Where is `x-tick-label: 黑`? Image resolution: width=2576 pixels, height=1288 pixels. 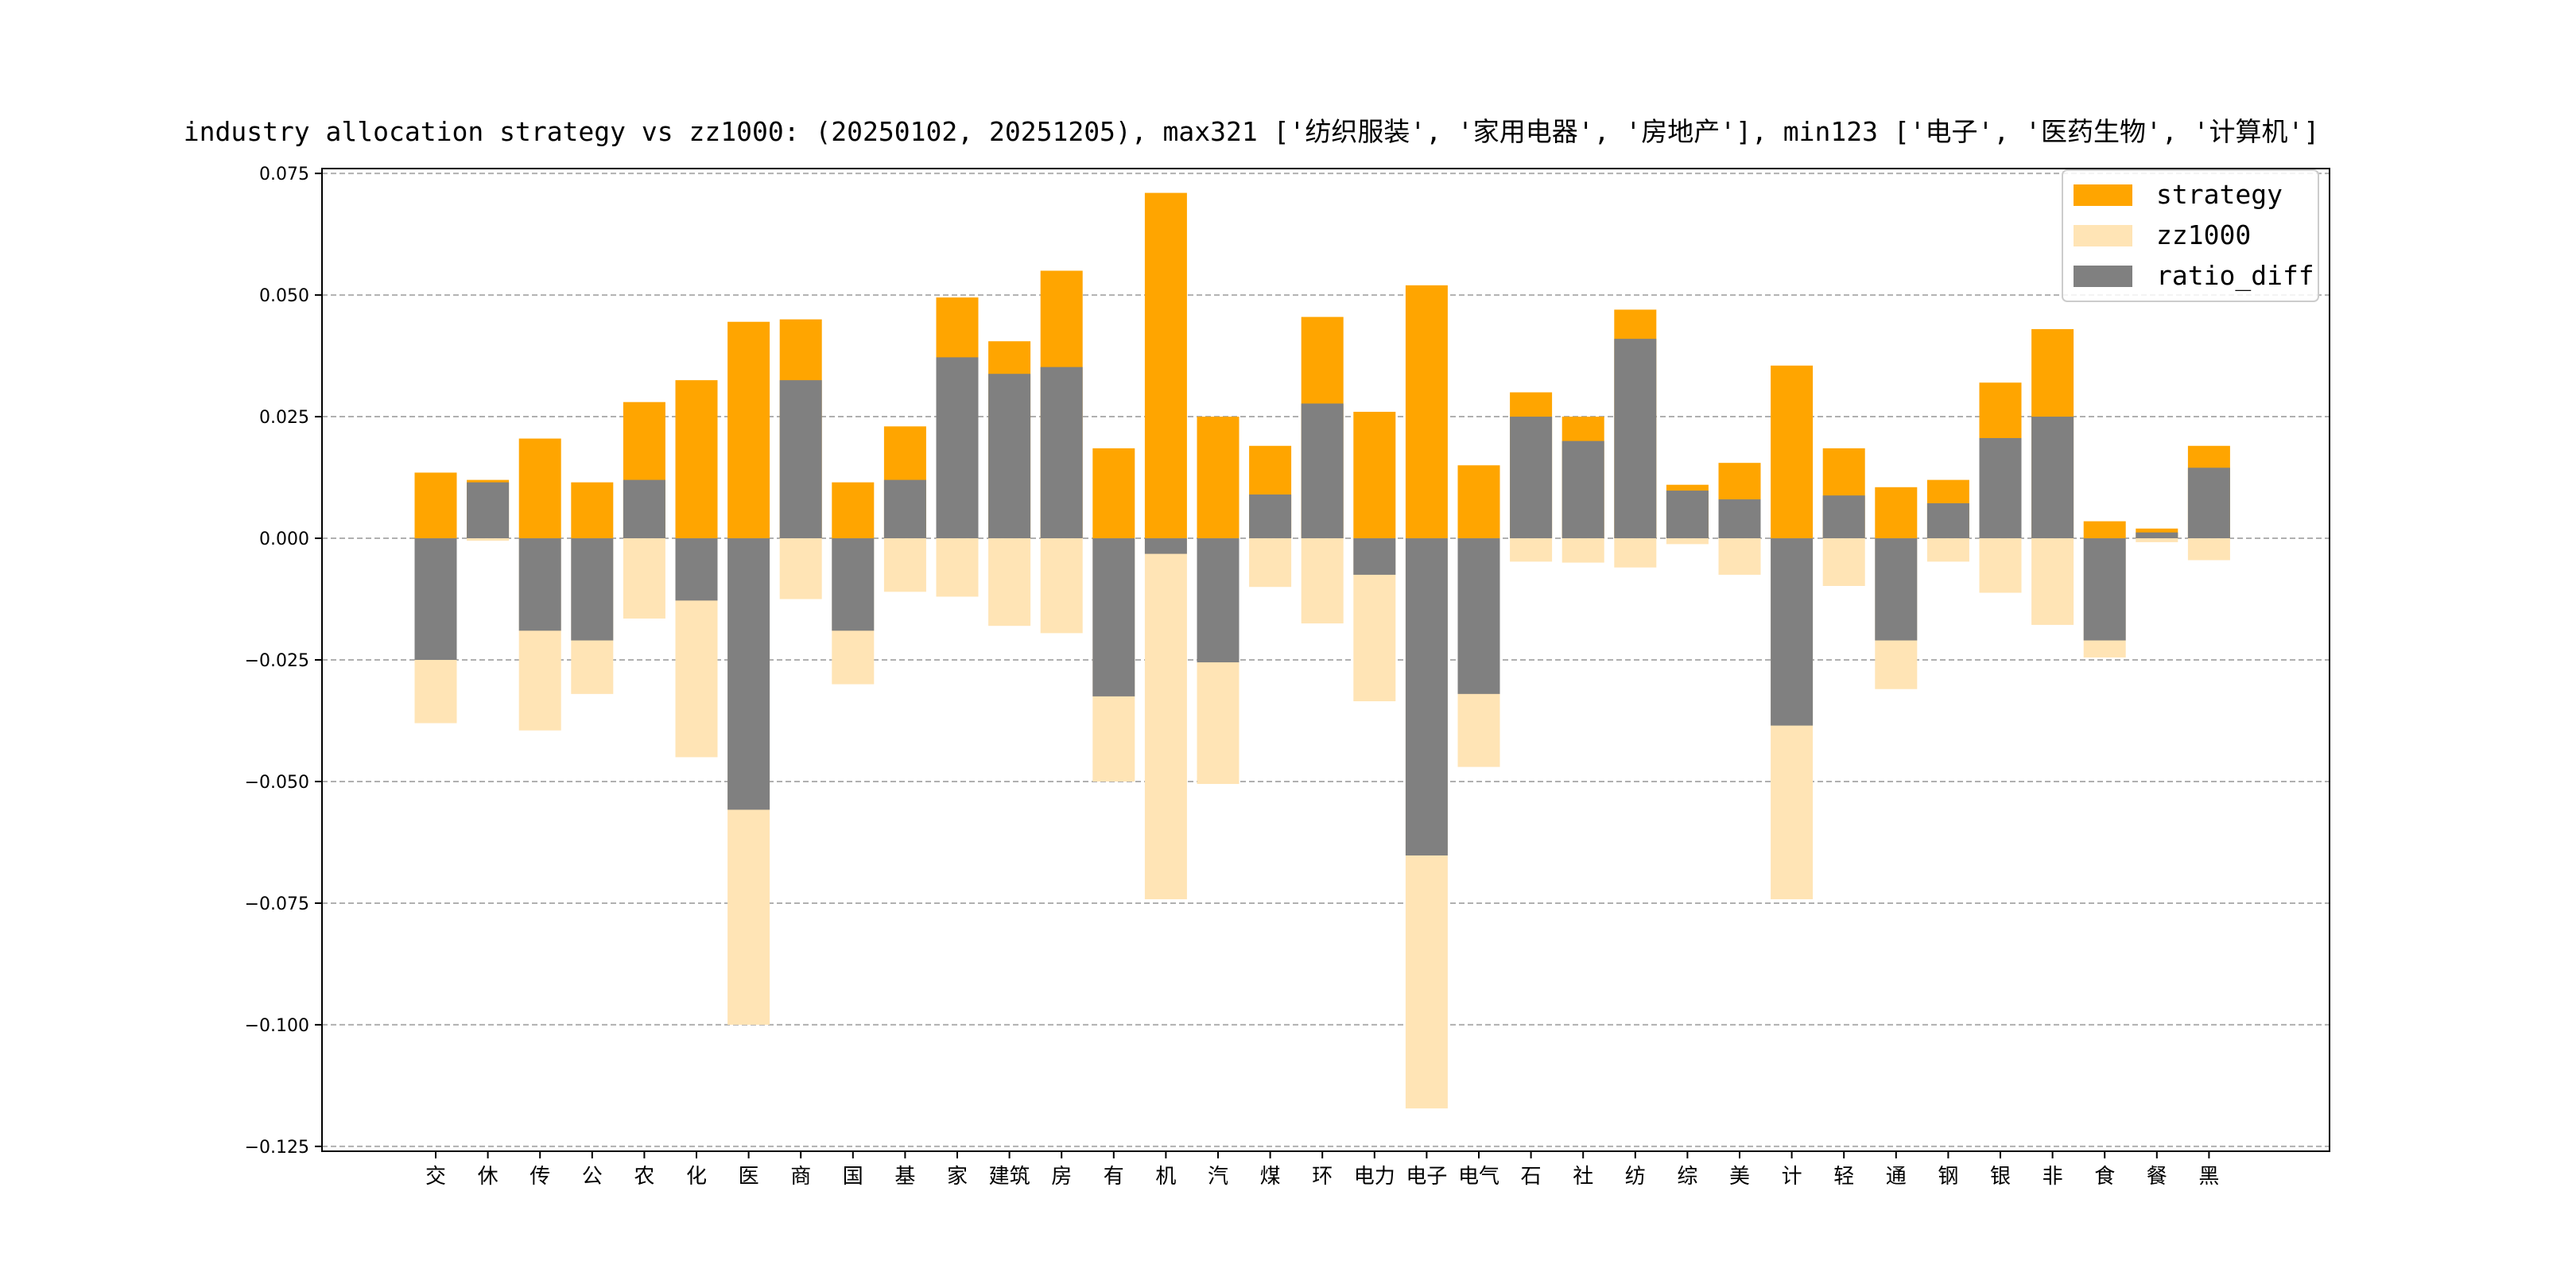
x-tick-label: 黑 is located at coordinates (2208, 1177).